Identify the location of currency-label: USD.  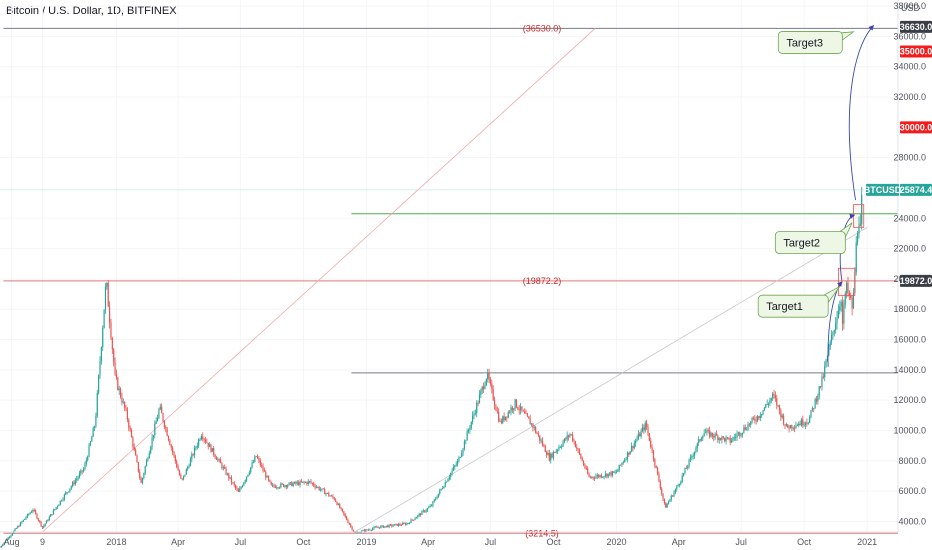
(911, 8).